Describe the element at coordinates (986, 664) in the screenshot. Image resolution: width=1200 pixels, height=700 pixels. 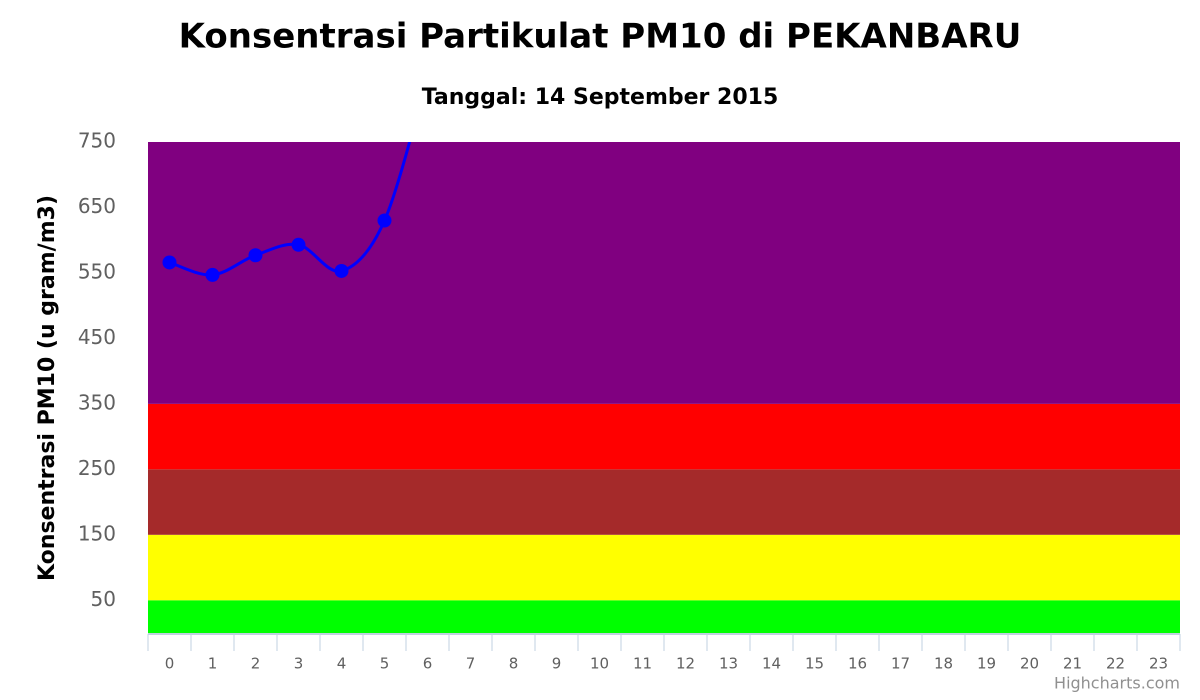
I see `x-tick-label: 19` at that location.